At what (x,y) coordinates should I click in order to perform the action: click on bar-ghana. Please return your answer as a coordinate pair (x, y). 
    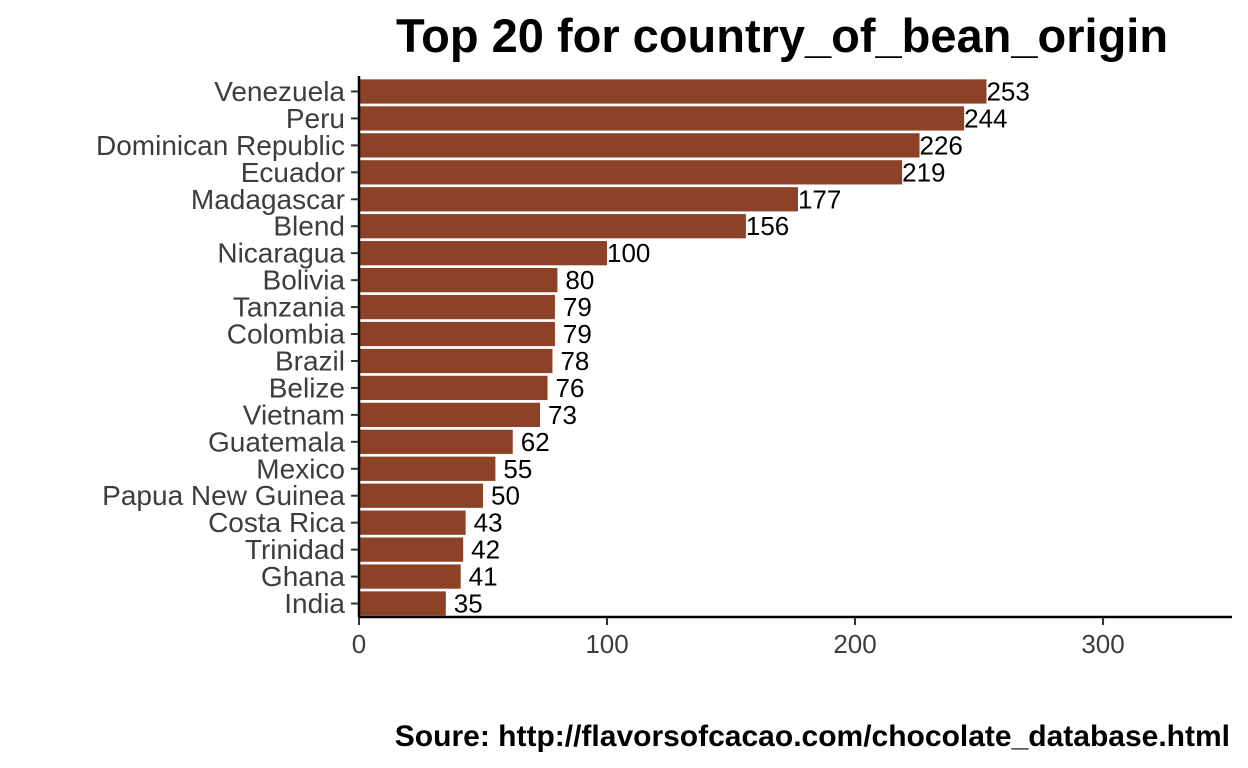
    Looking at the image, I should click on (410, 576).